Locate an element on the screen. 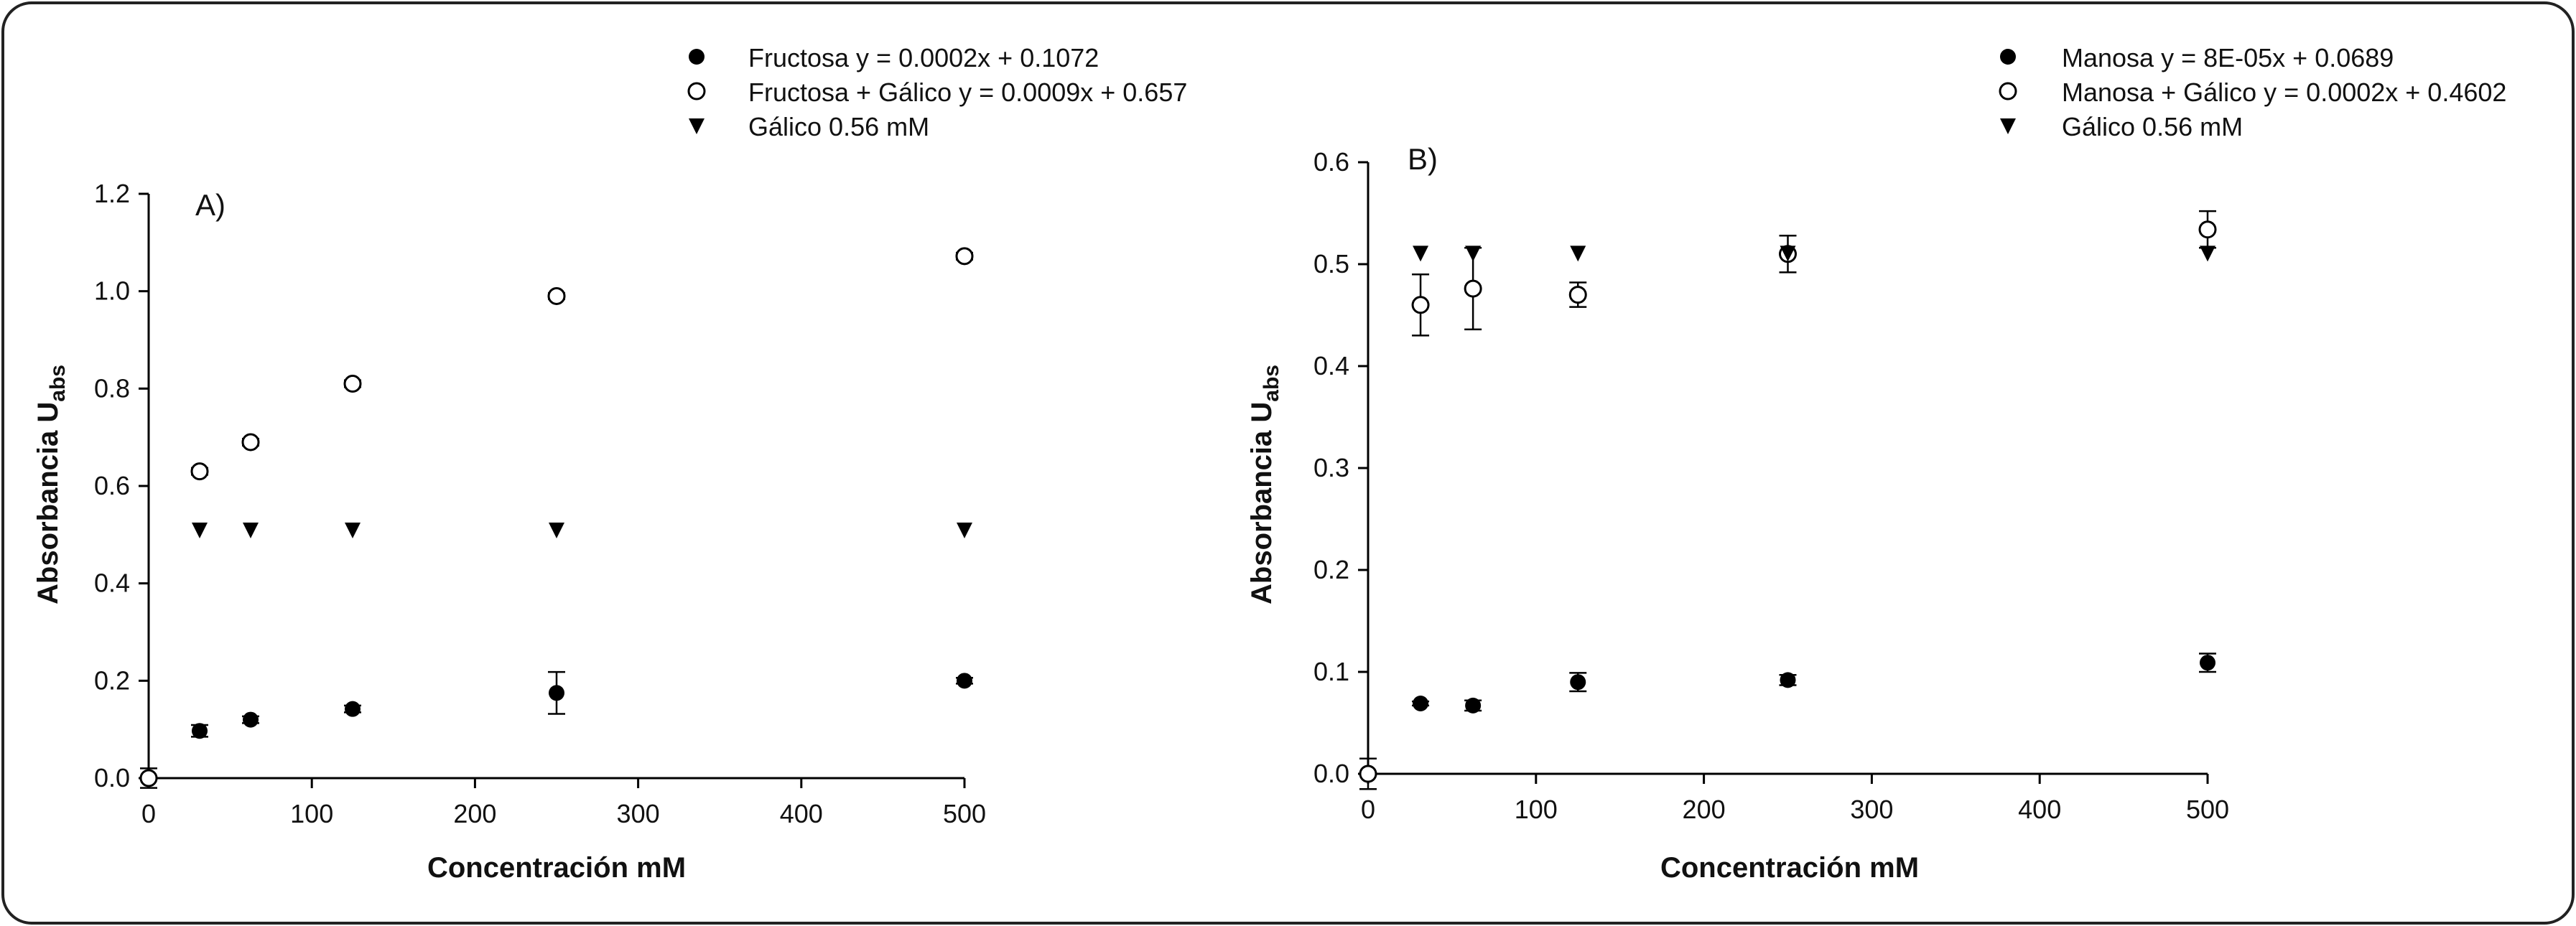 The image size is (2576, 926). y-tick-label: 0.8 is located at coordinates (112, 388).